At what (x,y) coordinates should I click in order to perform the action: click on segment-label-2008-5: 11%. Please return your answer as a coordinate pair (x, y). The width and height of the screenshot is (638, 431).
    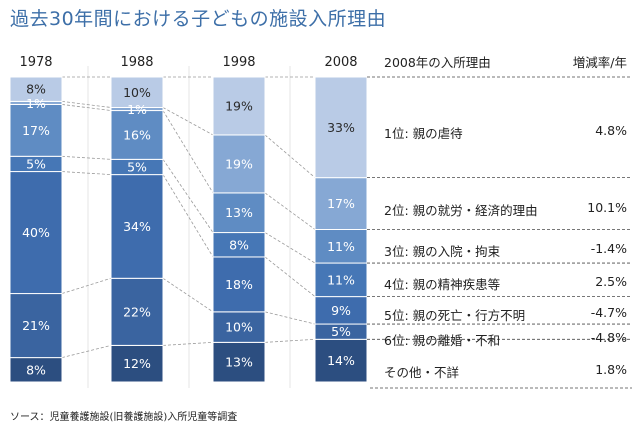
    Looking at the image, I should click on (341, 246).